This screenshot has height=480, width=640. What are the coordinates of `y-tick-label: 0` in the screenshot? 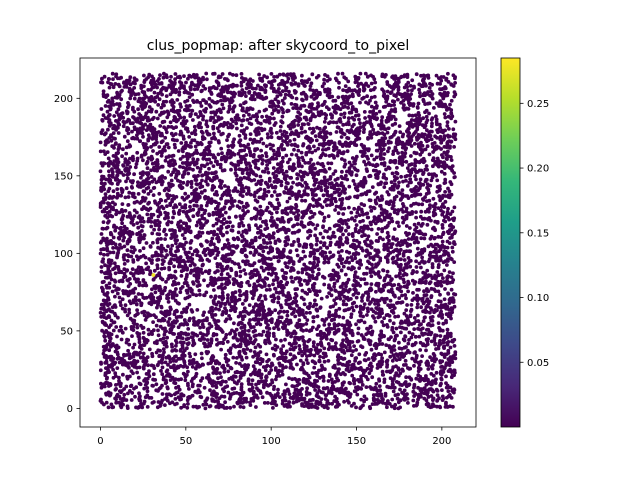 It's located at (70, 409).